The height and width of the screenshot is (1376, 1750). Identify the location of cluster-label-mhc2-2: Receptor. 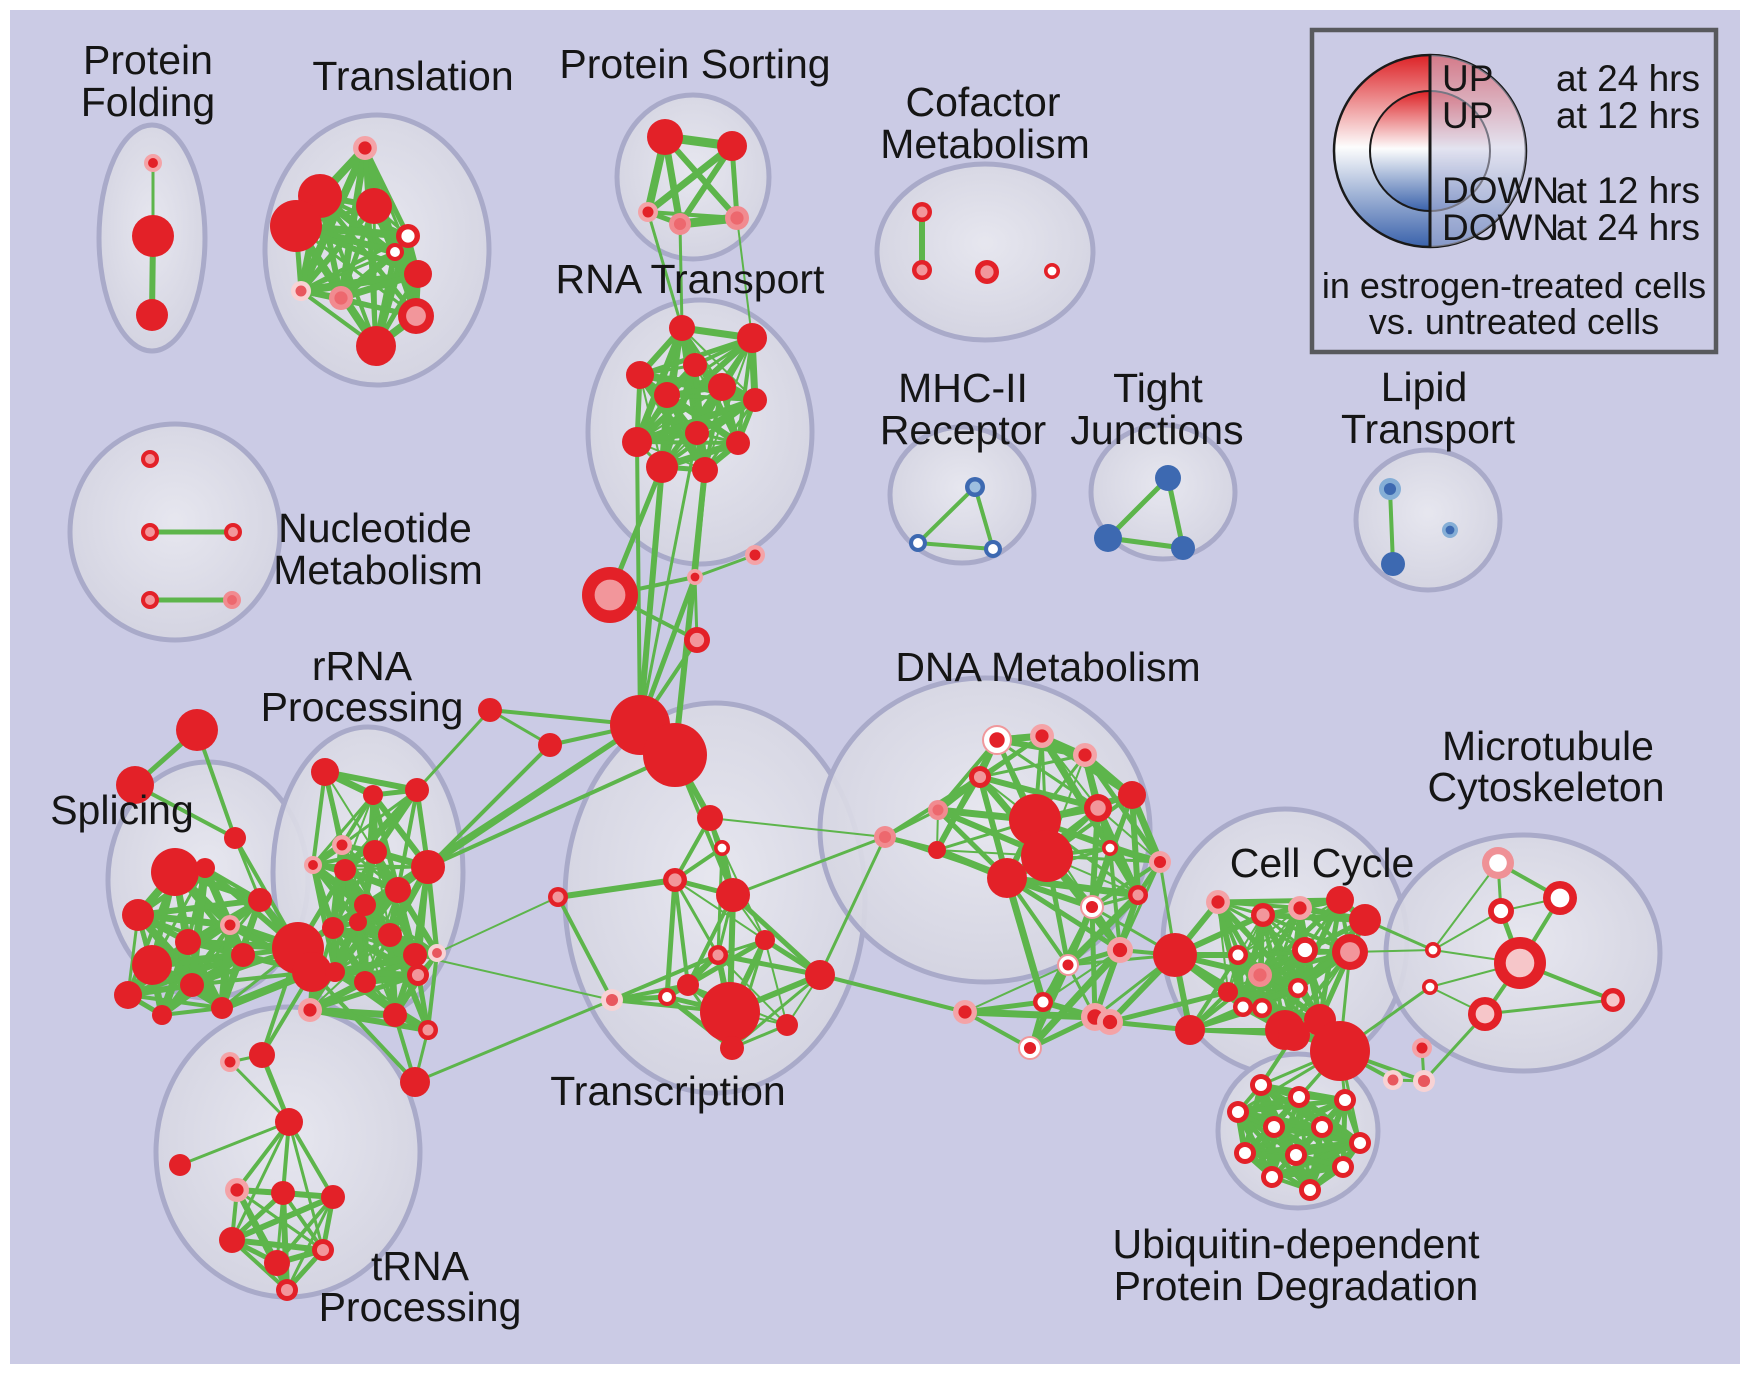
(963, 430).